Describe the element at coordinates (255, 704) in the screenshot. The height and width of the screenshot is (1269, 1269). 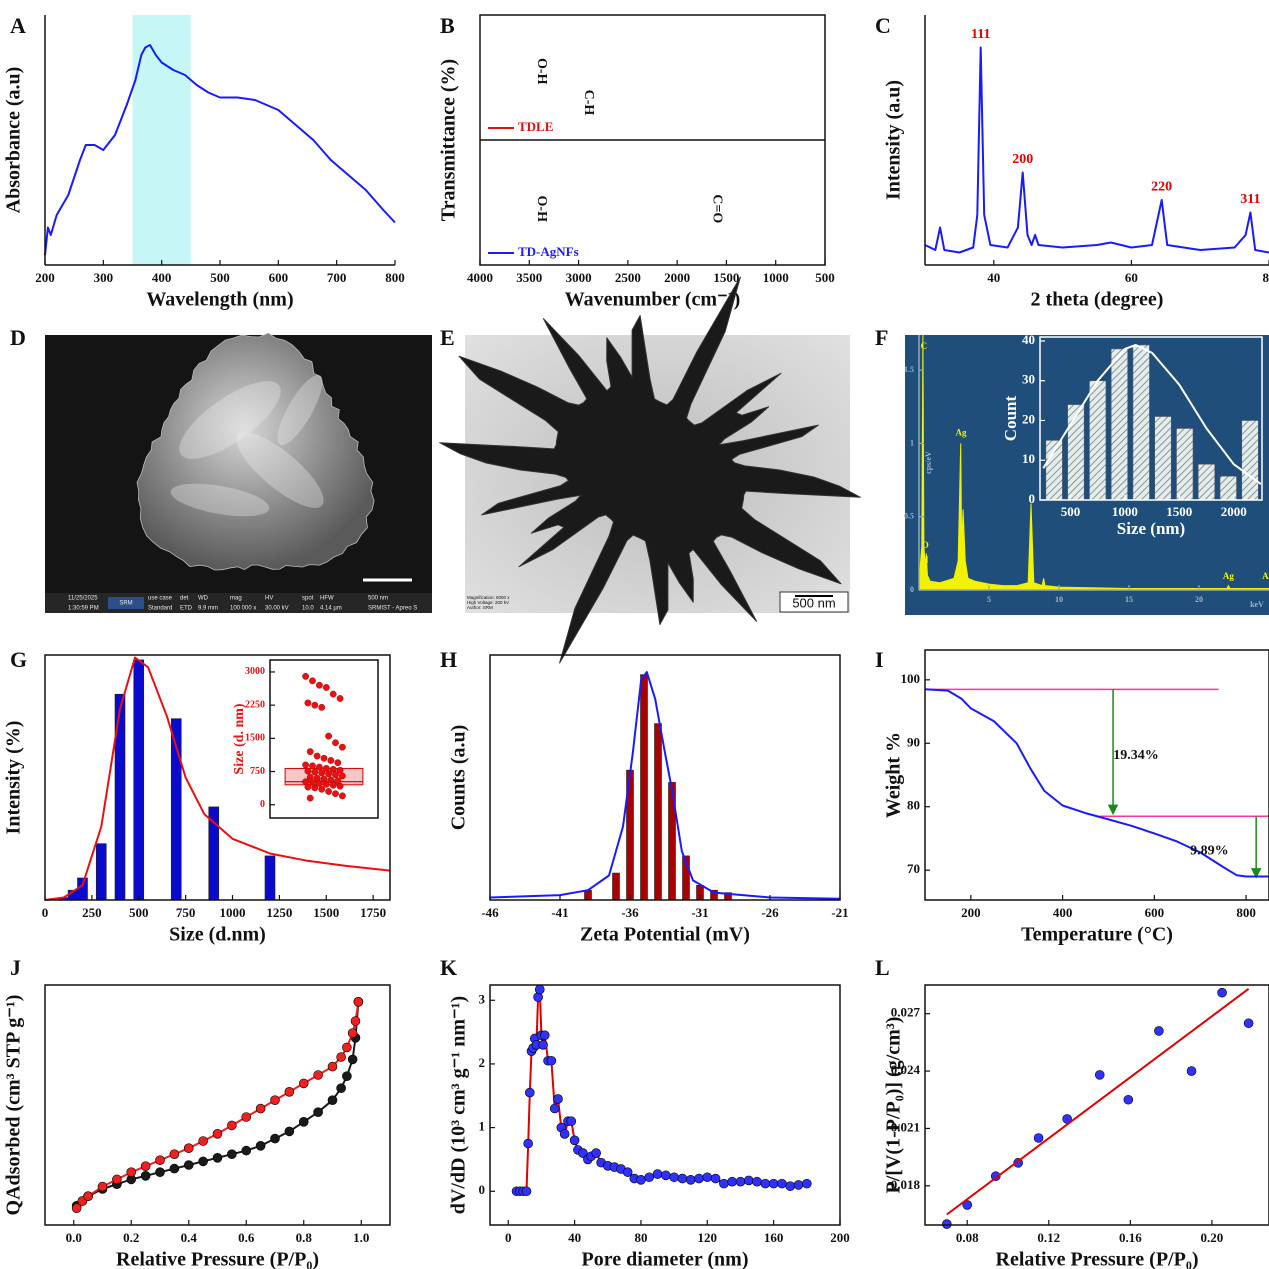
I see `y-tick-label: 2250` at that location.